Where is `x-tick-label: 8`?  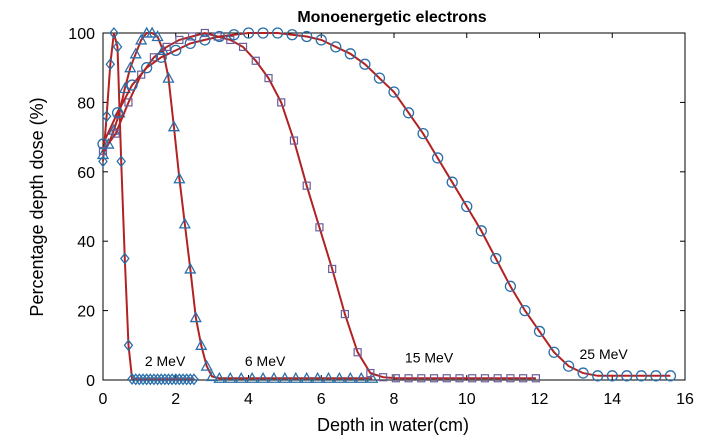 x-tick-label: 8 is located at coordinates (394, 399).